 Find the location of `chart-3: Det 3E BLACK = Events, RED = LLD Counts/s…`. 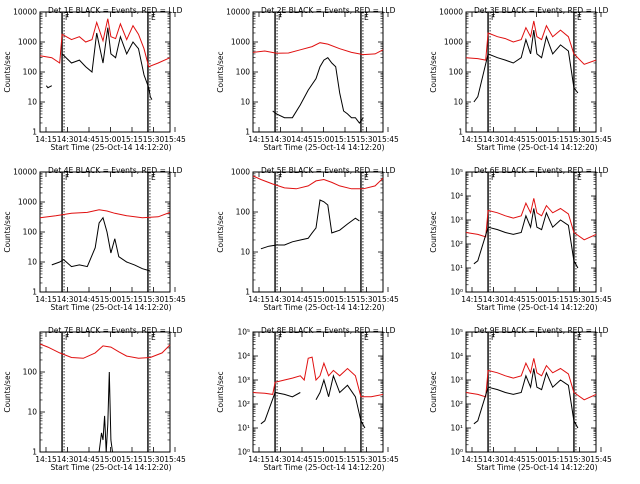

chart-3: Det 3E BLACK = Events, RED = LLD Counts/s… is located at coordinates (520, 79).